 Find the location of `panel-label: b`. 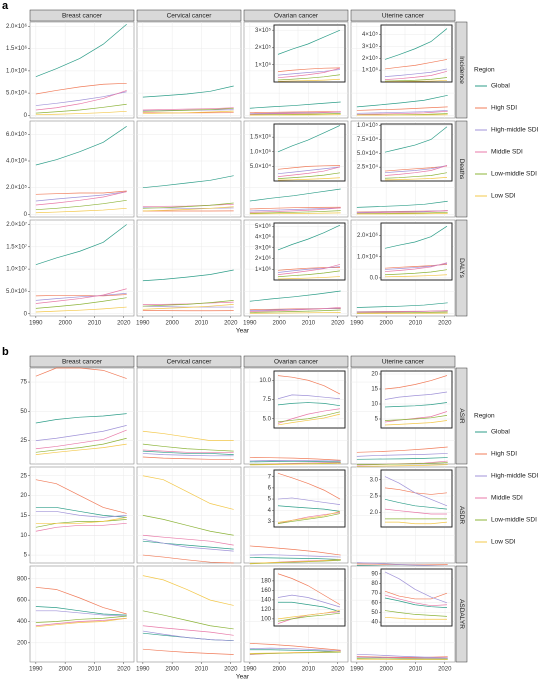

panel-label: b is located at coordinates (5, 352).